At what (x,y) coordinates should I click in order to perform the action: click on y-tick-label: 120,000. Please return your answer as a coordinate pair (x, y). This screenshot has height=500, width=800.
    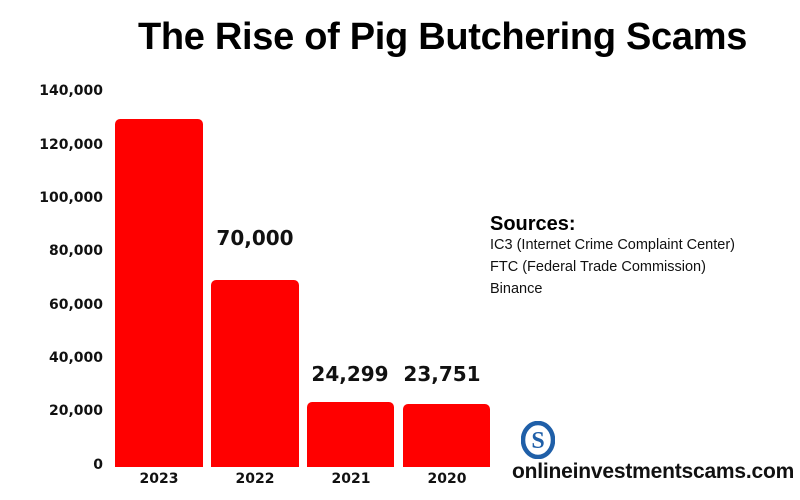
    Looking at the image, I should click on (71, 145).